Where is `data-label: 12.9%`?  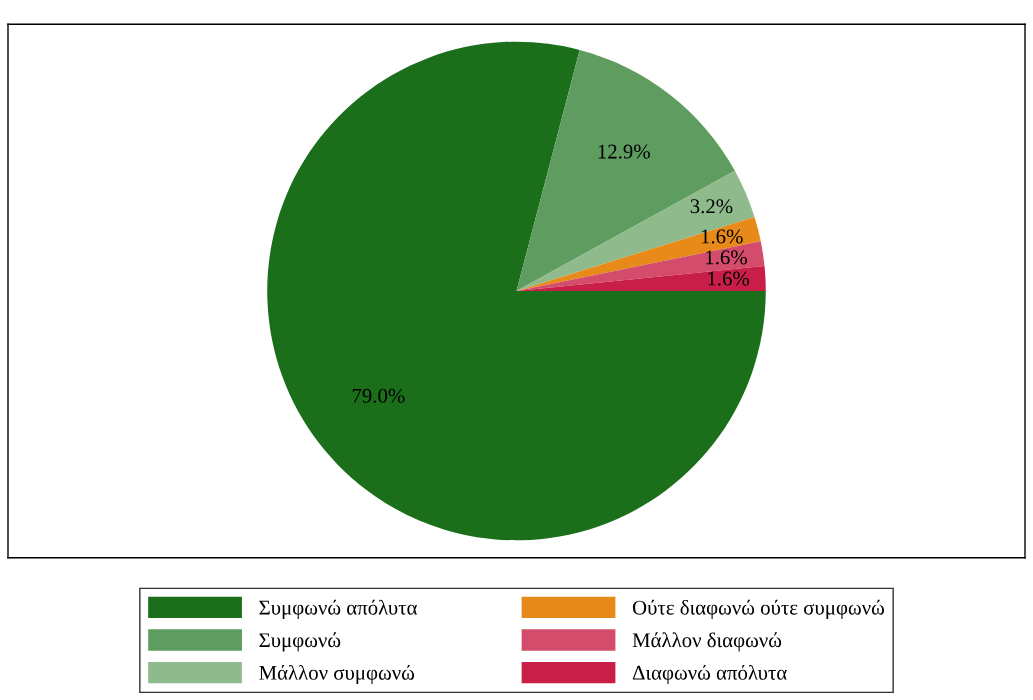
data-label: 12.9% is located at coordinates (624, 151).